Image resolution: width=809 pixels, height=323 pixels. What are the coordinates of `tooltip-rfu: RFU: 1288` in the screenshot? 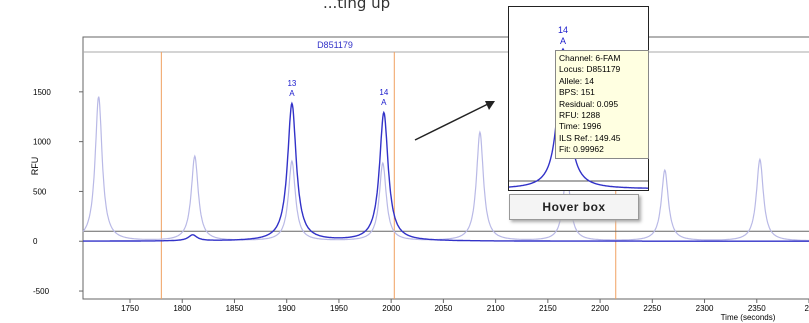 It's located at (580, 115).